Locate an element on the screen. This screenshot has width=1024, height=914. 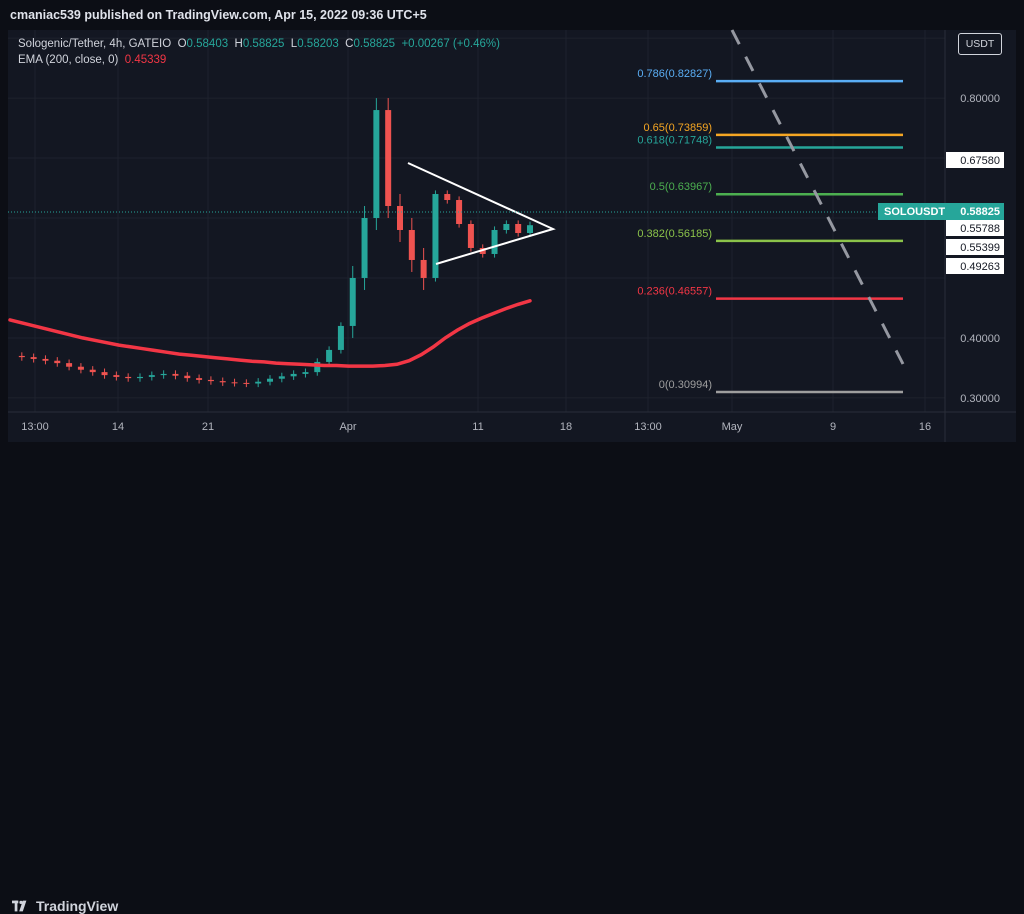
price-tick-label: 0.30000 is located at coordinates (980, 399).